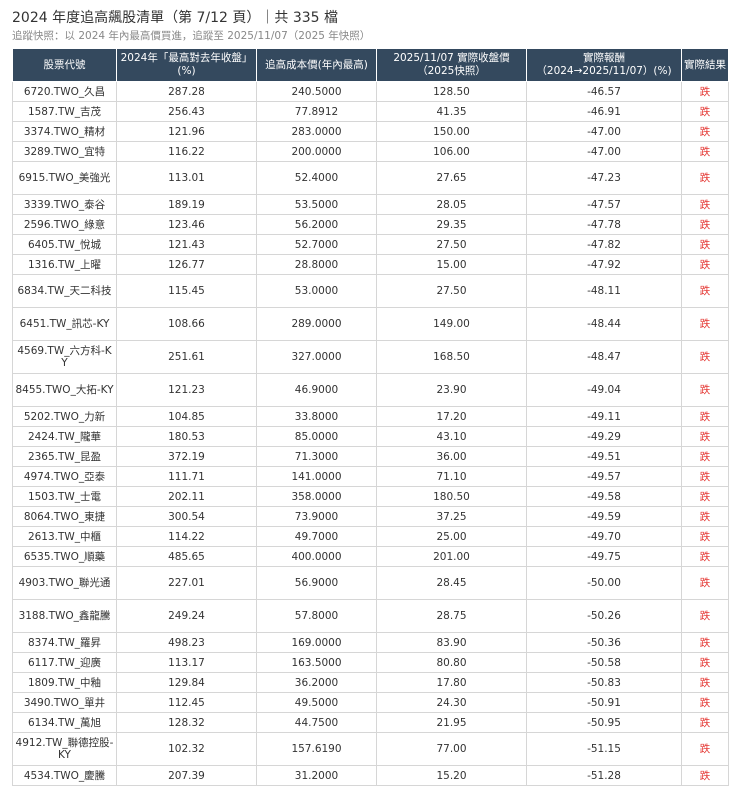 The height and width of the screenshot is (806, 740). What do you see at coordinates (316, 662) in the screenshot?
I see `cost-price-cell: 163.5000` at bounding box center [316, 662].